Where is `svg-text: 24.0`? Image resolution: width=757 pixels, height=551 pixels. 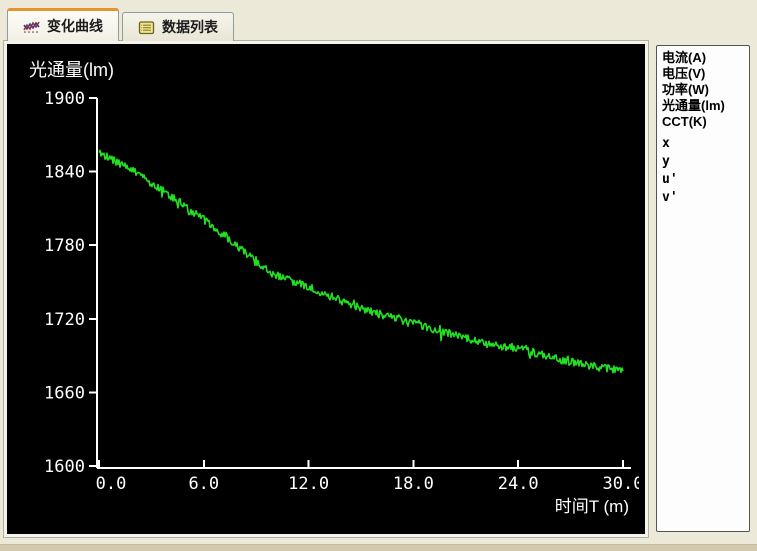 svg-text: 24.0 is located at coordinates (518, 484).